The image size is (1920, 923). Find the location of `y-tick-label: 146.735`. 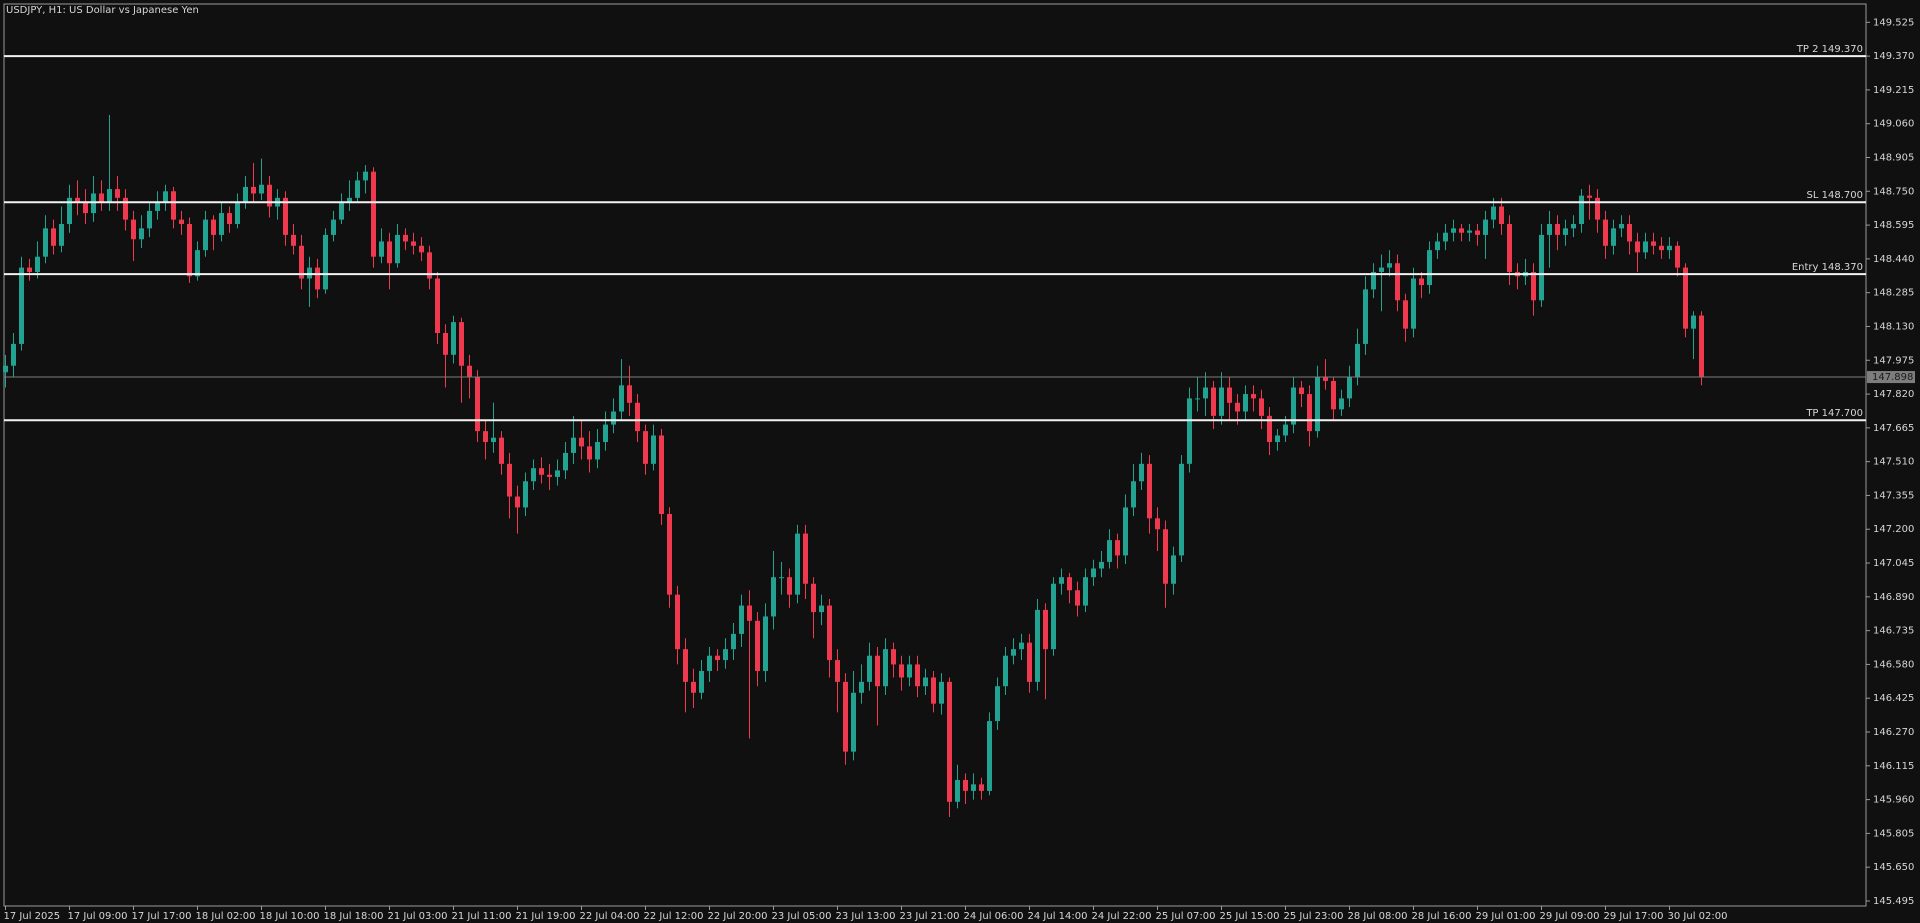

y-tick-label: 146.735 is located at coordinates (1893, 631).